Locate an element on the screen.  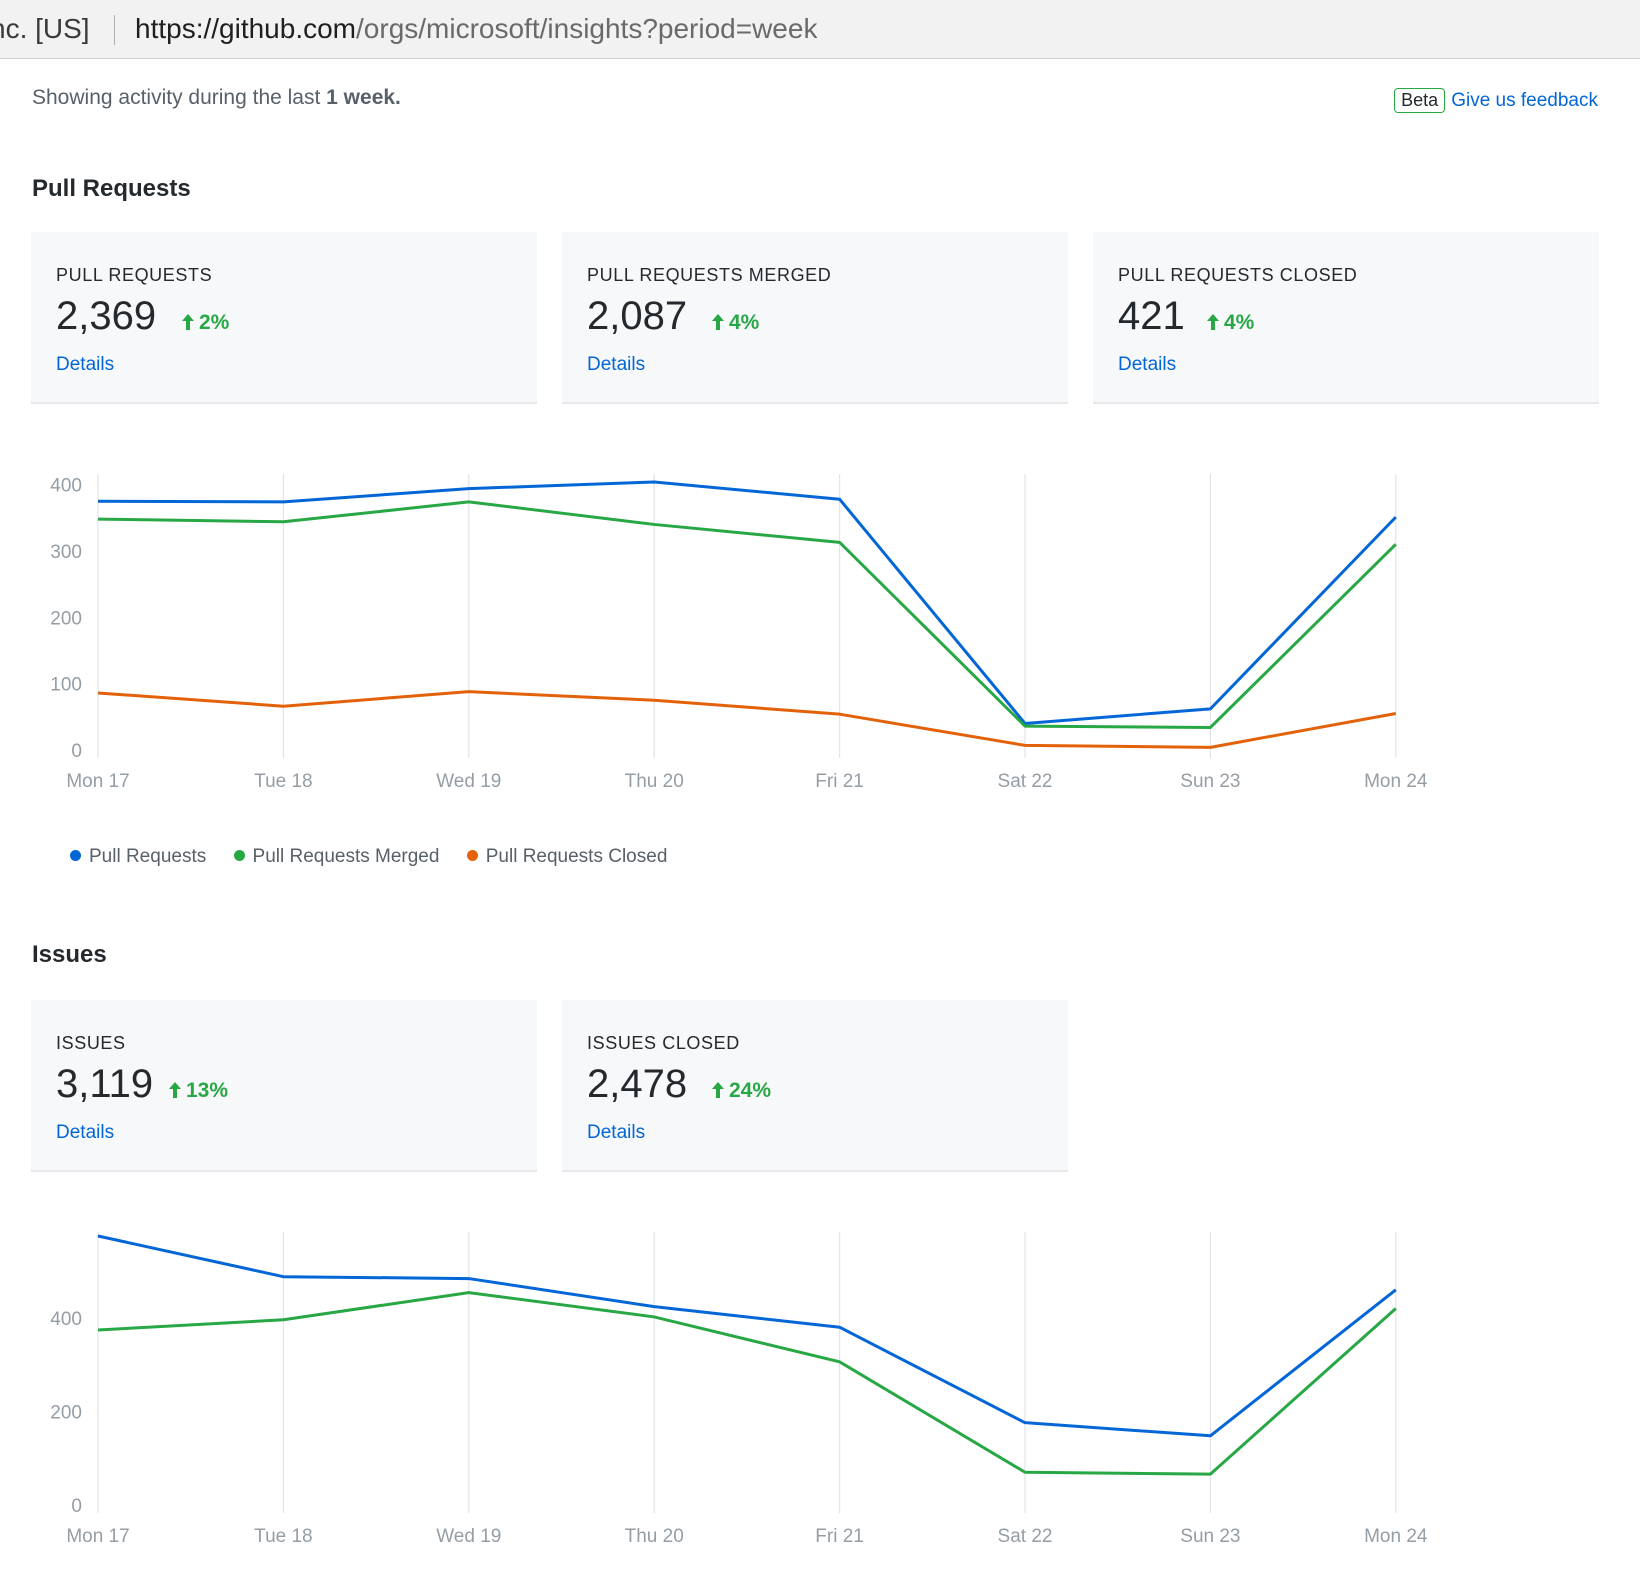
change-percent: 24% is located at coordinates (750, 1090).